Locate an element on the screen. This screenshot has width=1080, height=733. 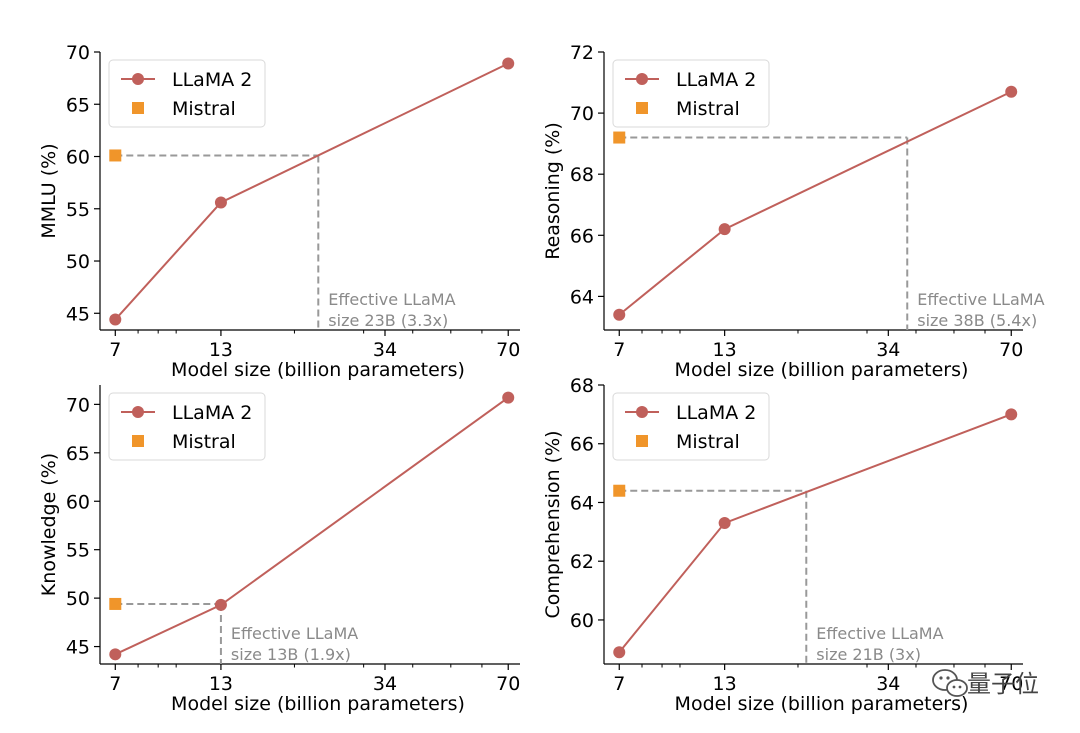
annotation-line-2: size 38B (5.4x) is located at coordinates (977, 320).